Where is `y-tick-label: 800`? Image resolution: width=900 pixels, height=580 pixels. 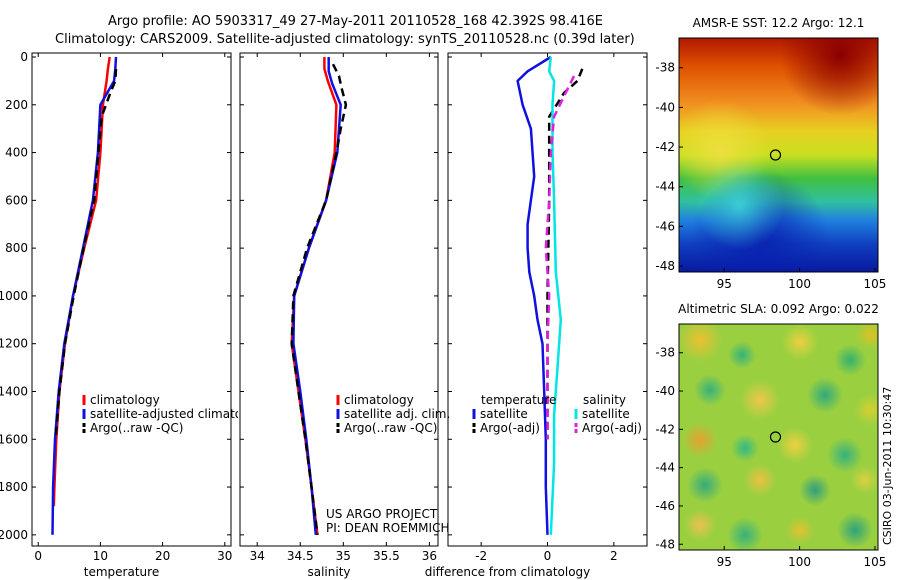 y-tick-label: 800 is located at coordinates (16, 248).